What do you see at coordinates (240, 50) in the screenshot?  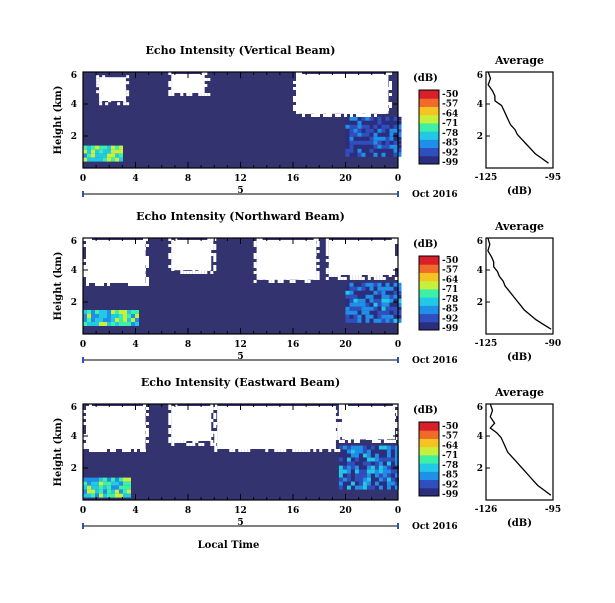 I see `panel-title: Echo Intensity (Vertical Beam)` at bounding box center [240, 50].